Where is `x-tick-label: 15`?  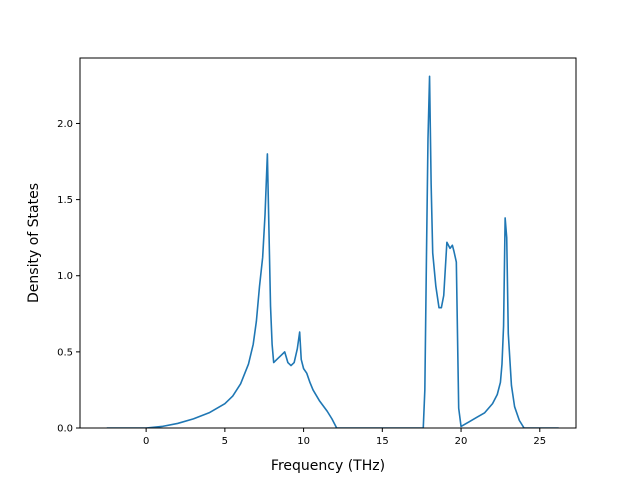 x-tick-label: 15 is located at coordinates (382, 441).